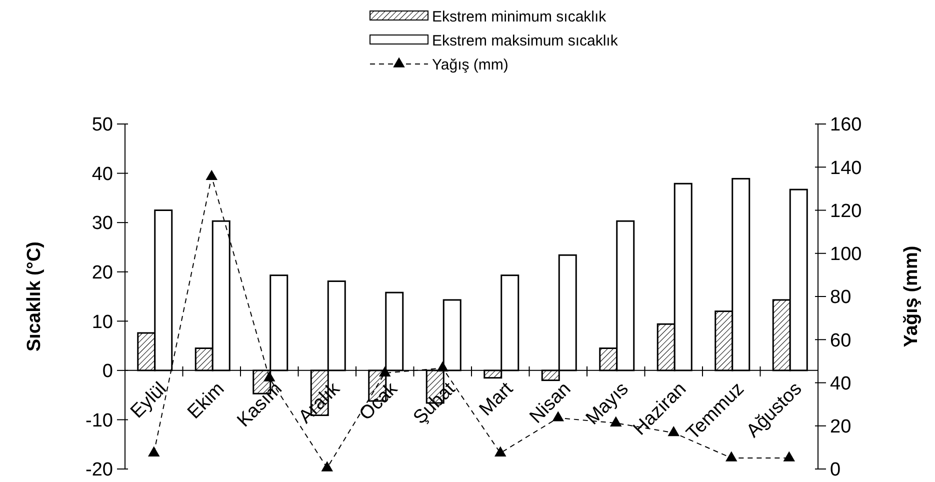 This screenshot has width=935, height=482. I want to click on y-tick-label: -10, so click(99, 421).